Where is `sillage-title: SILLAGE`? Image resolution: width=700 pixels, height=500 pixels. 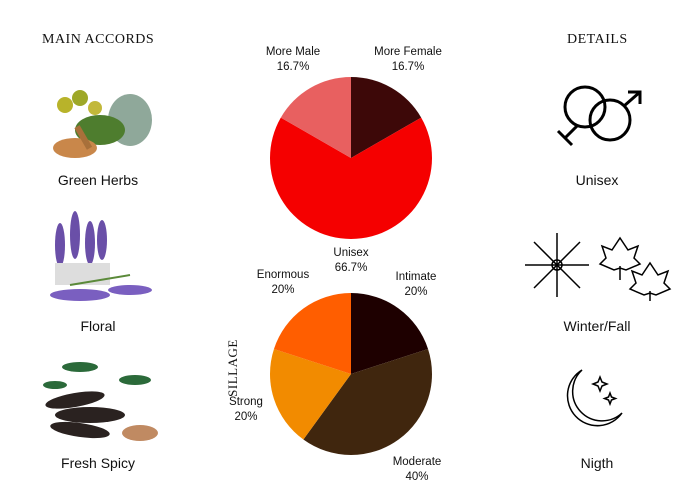 sillage-title: SILLAGE is located at coordinates (232, 368).